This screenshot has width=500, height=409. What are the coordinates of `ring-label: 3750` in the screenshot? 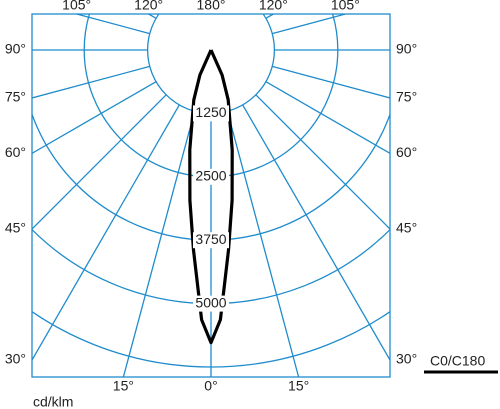 It's located at (210, 239).